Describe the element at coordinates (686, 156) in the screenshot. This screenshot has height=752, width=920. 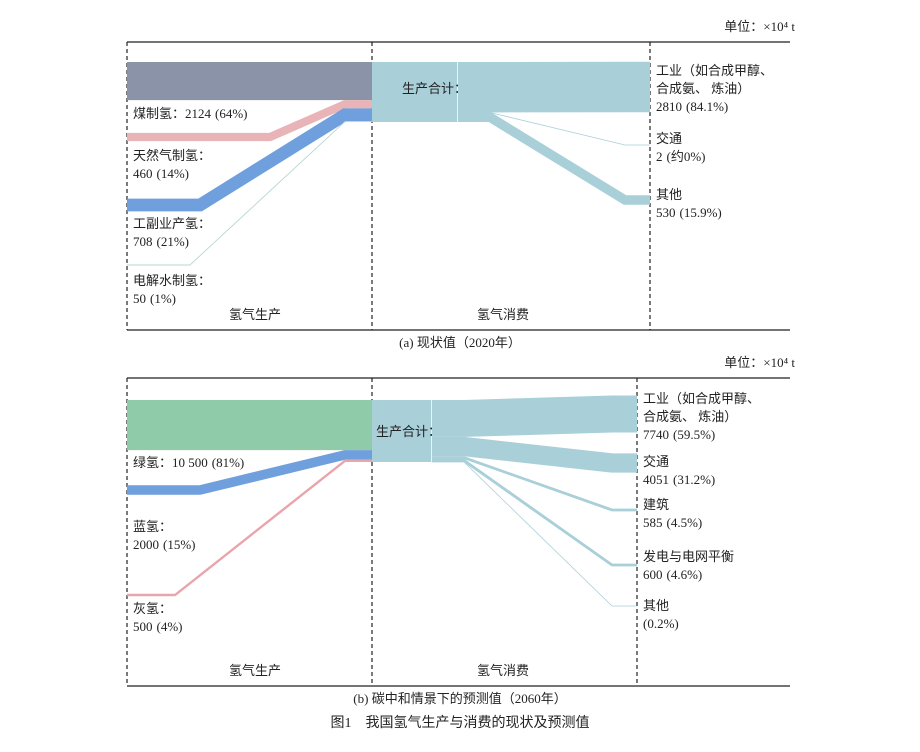
I see `target-share: (约0%)` at that location.